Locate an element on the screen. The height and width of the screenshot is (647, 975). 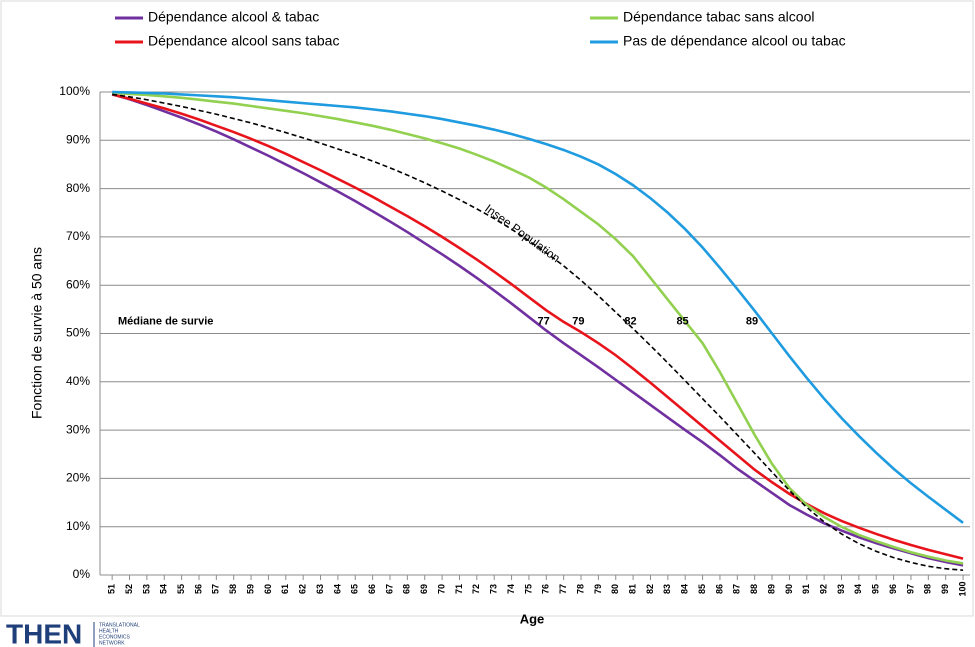
x-tick-label: 70 is located at coordinates (441, 589).